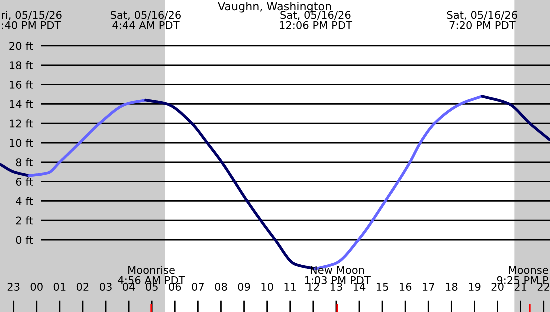 The image size is (550, 312). Describe the element at coordinates (290, 287) in the screenshot. I see `x-tick-label: 11` at that location.